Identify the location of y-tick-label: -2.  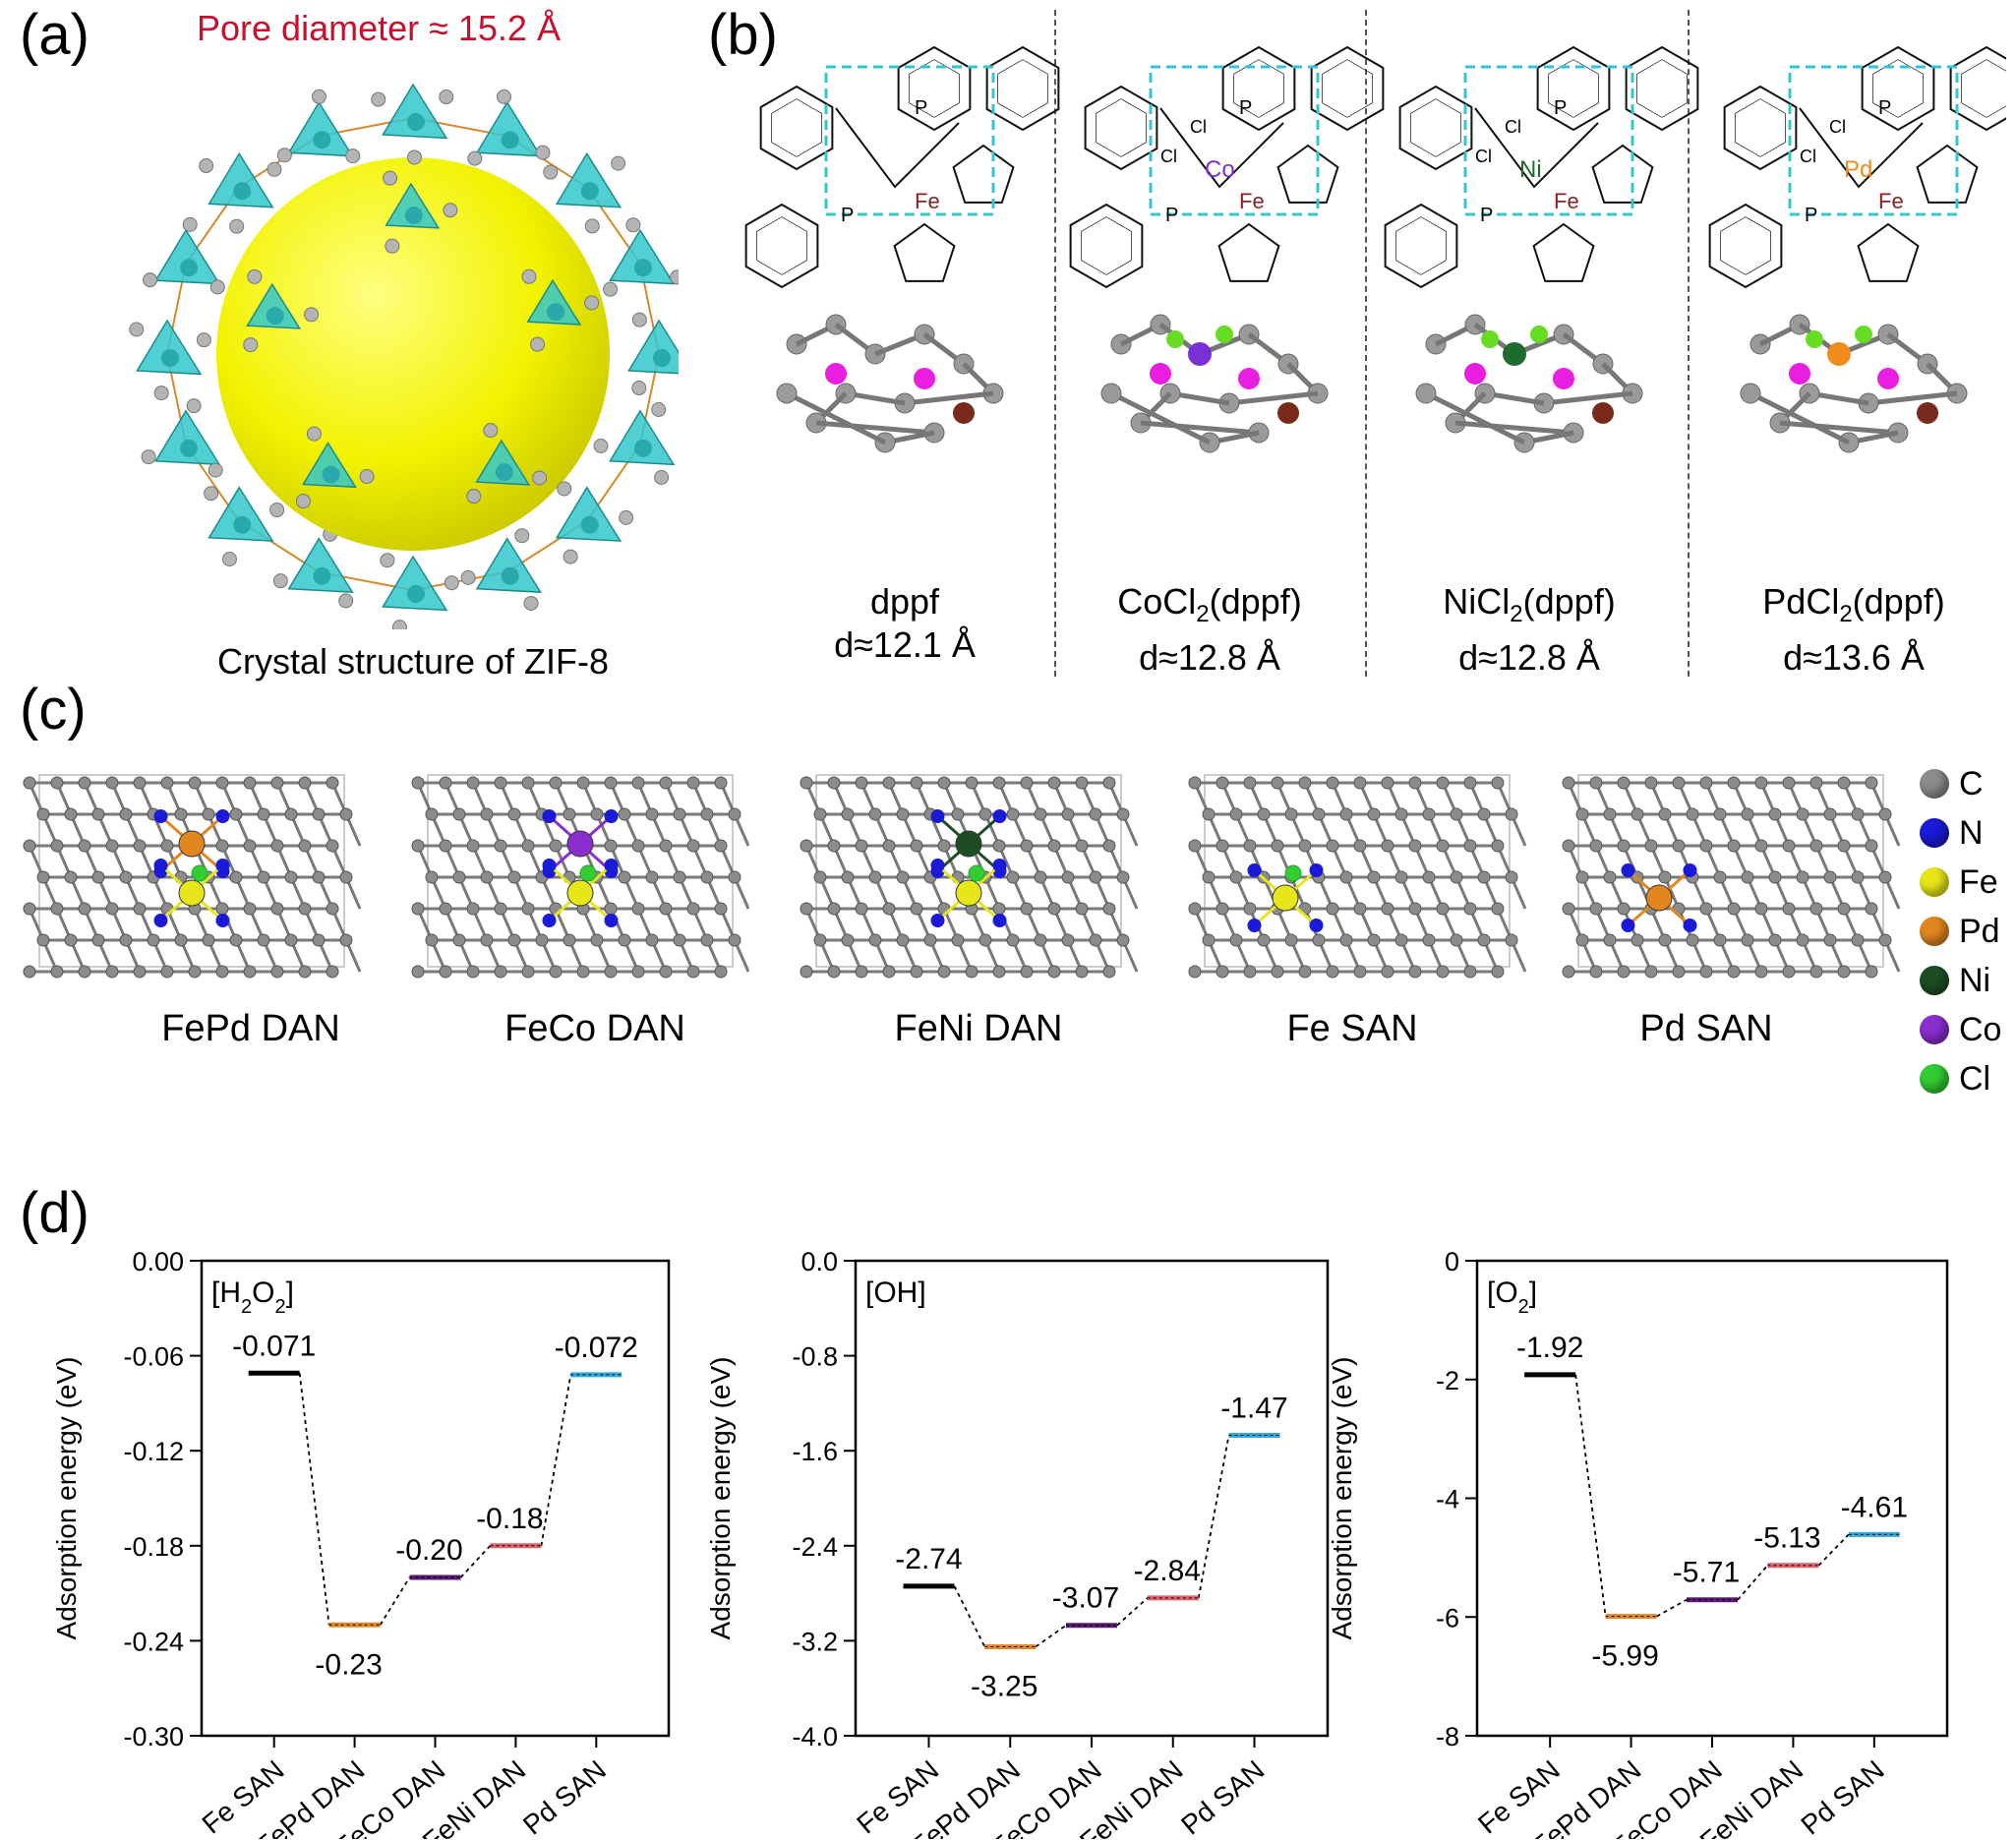
(1447, 1380).